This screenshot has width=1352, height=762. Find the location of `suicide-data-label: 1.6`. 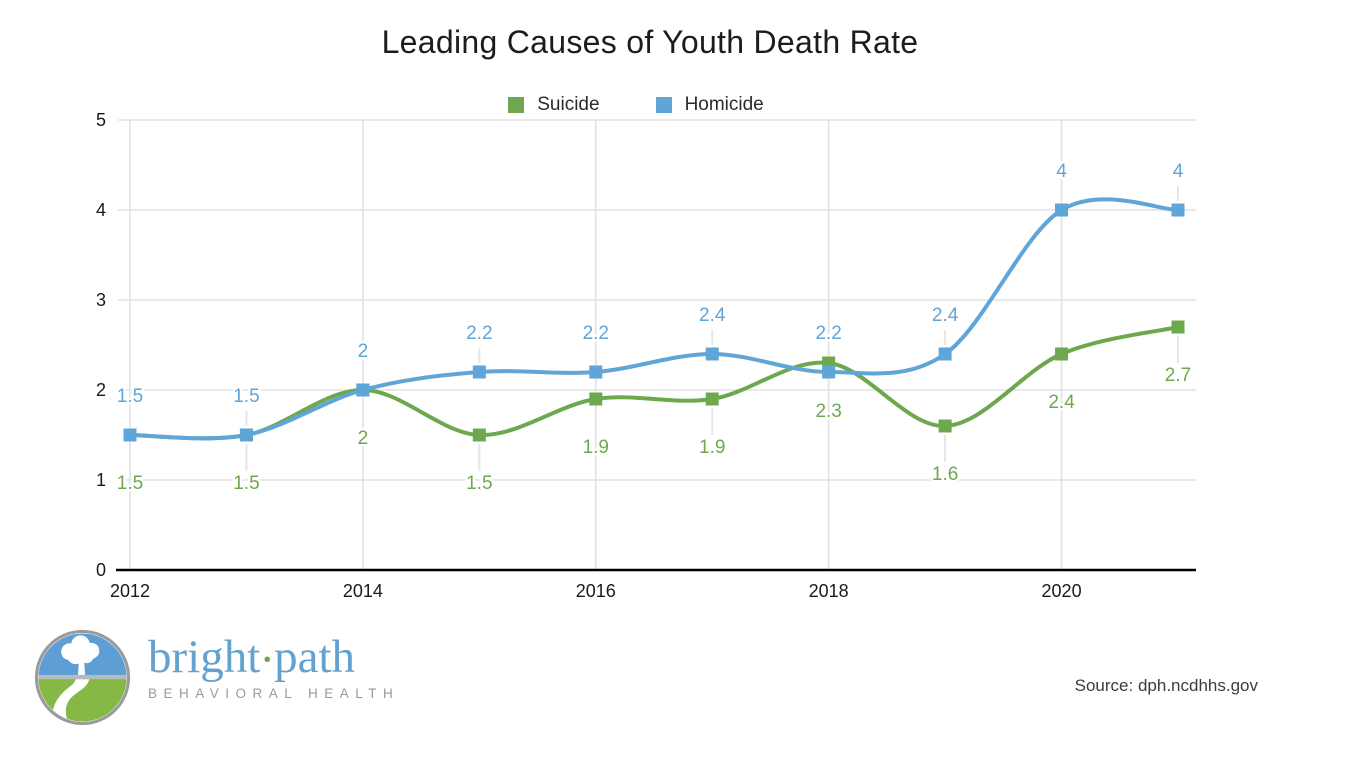

suicide-data-label: 1.6 is located at coordinates (945, 474).